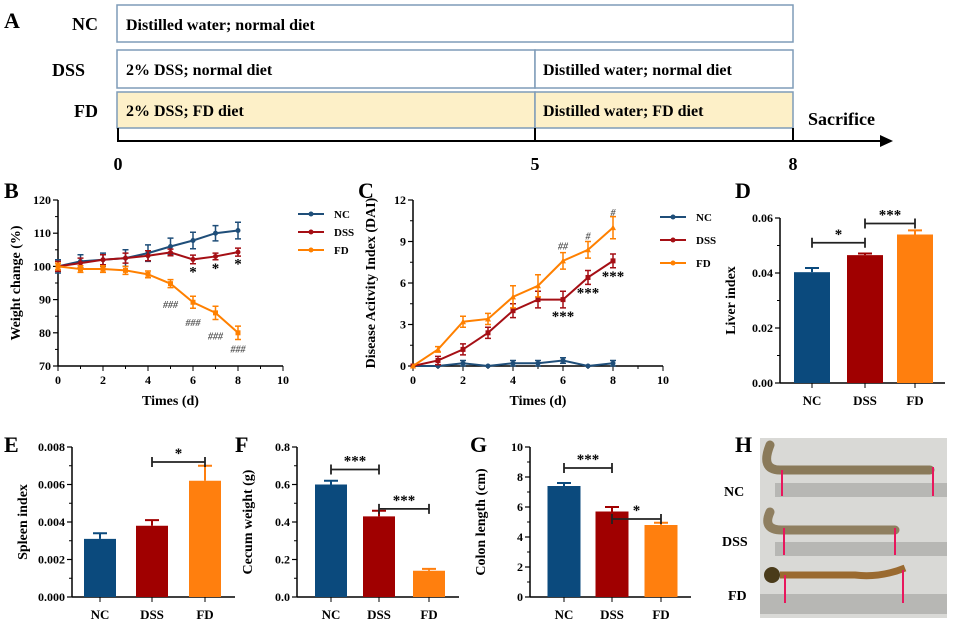 Image resolution: width=953 pixels, height=640 pixels. Describe the element at coordinates (238, 380) in the screenshot. I see `x-tick-label: 8` at that location.